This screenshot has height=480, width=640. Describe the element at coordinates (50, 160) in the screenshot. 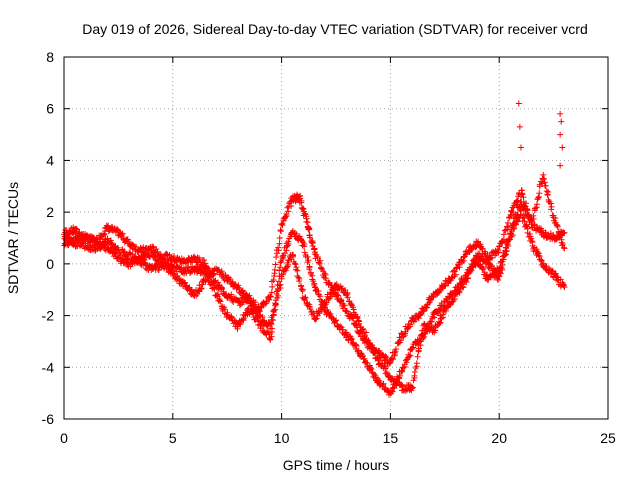

I see `y-tick-label: 4` at that location.